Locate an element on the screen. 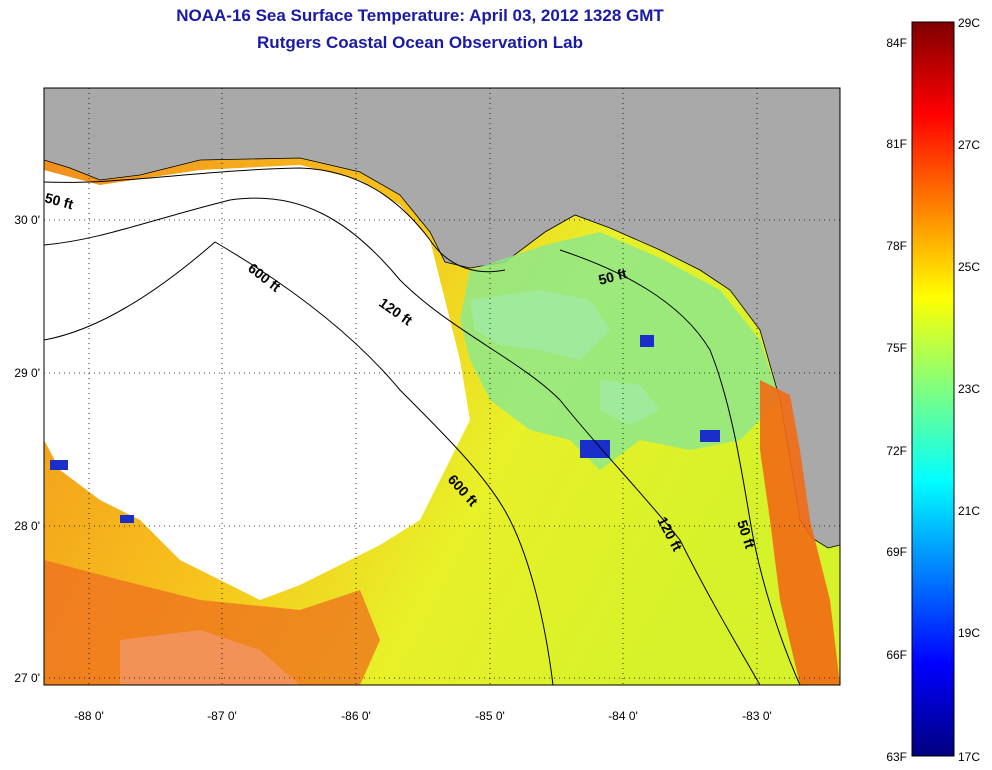 The image size is (992, 770). warm-band is located at coordinates (212, 622).